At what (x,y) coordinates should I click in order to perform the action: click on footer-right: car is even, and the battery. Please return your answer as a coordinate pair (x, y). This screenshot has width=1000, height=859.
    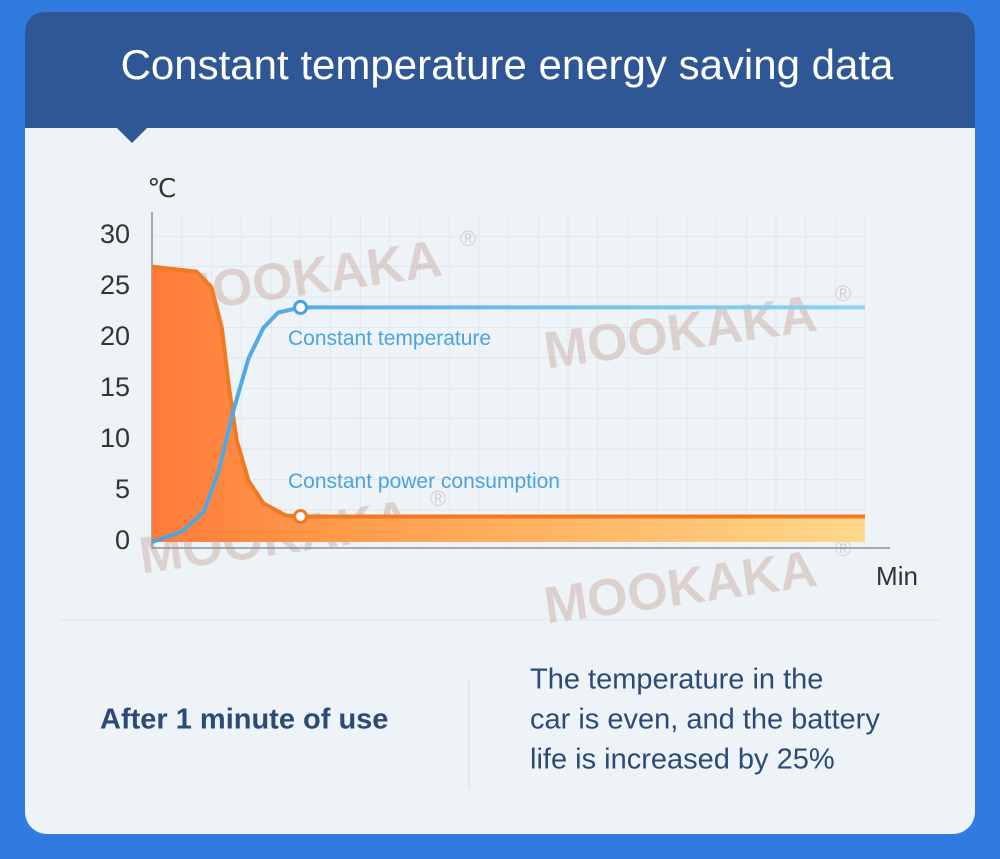
    Looking at the image, I should click on (705, 720).